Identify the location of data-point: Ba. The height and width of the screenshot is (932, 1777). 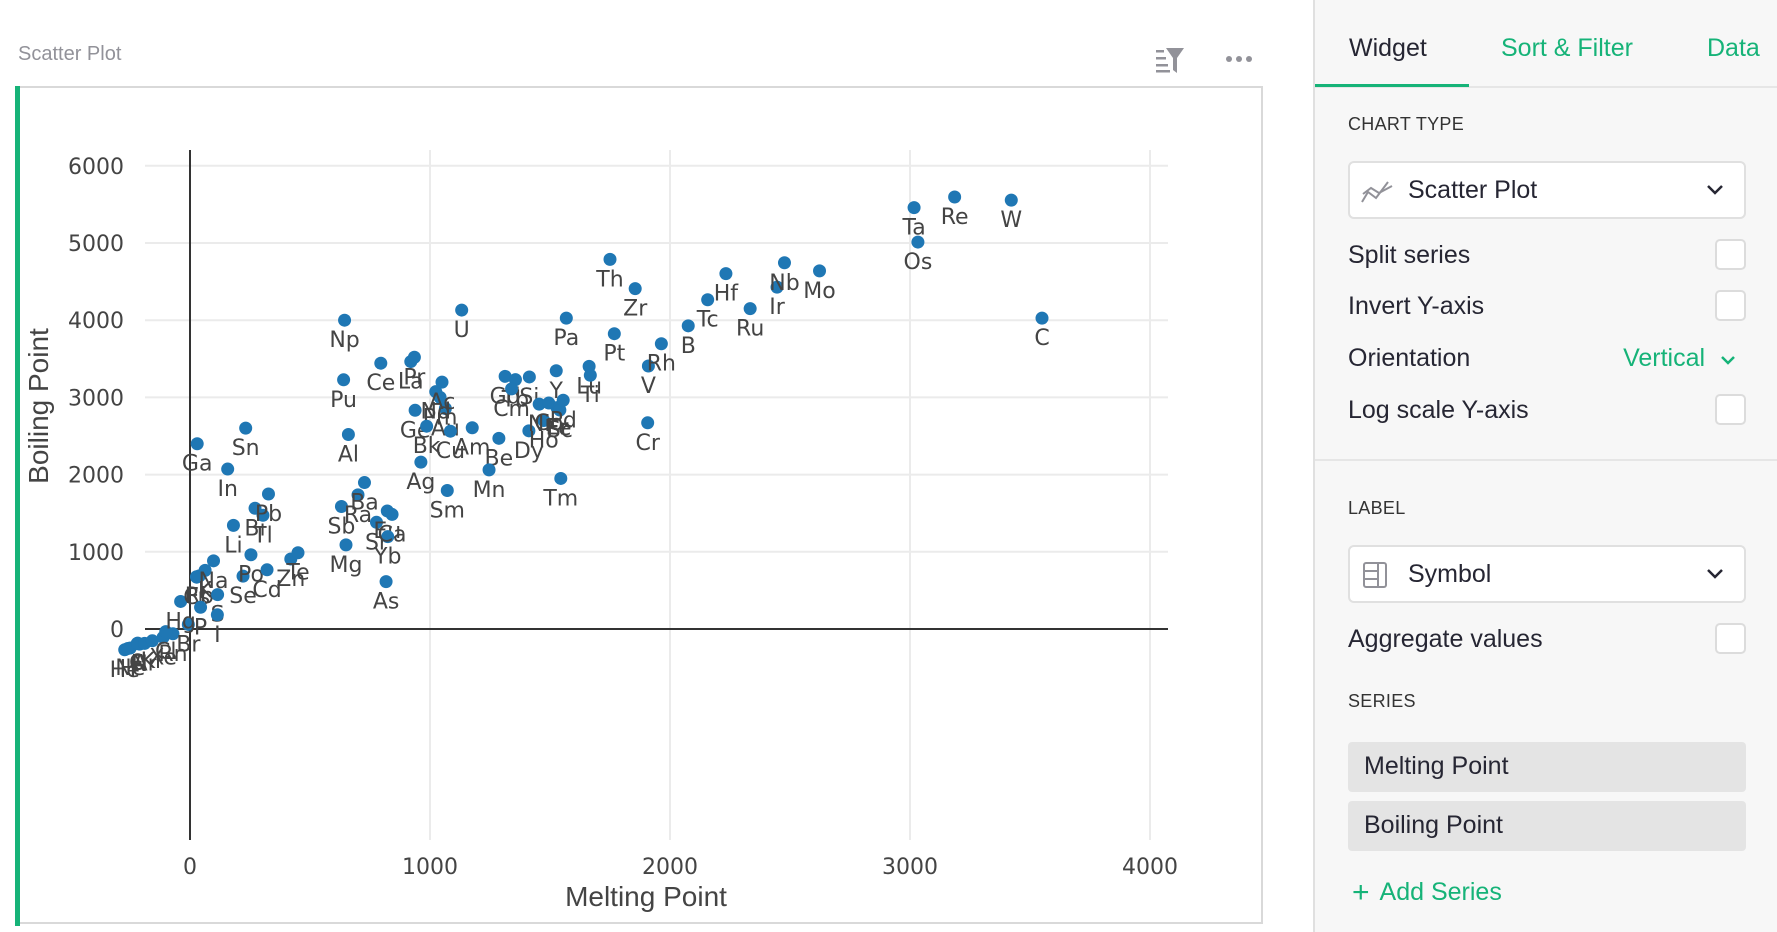
(364, 496).